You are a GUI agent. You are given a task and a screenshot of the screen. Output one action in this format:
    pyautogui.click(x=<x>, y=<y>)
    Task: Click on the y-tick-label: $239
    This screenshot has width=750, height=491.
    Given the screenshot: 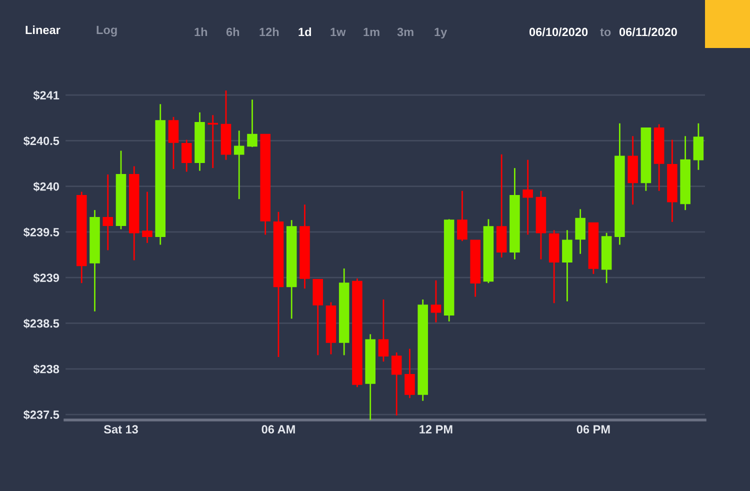 What is the action you would take?
    pyautogui.click(x=46, y=278)
    